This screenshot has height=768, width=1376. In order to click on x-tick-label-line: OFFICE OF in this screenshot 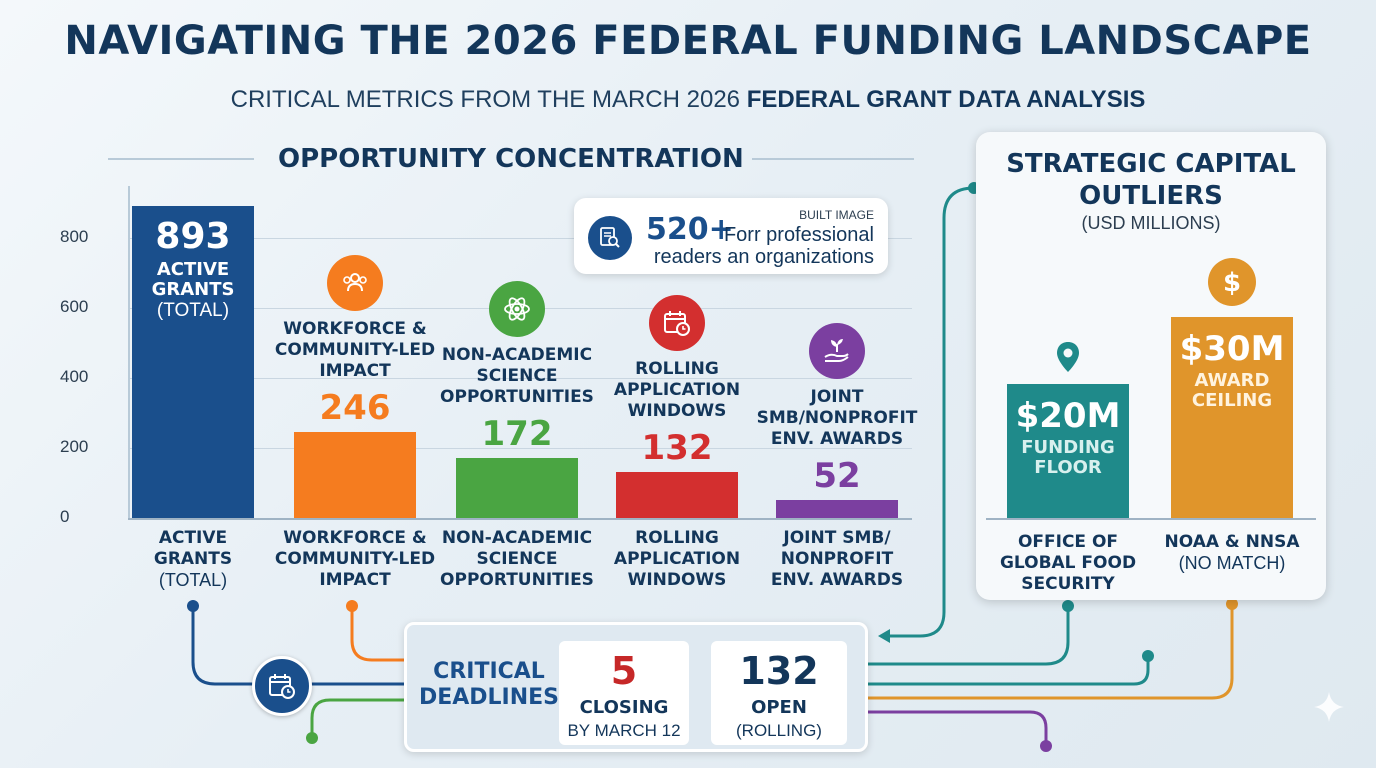, I will do `click(1068, 542)`.